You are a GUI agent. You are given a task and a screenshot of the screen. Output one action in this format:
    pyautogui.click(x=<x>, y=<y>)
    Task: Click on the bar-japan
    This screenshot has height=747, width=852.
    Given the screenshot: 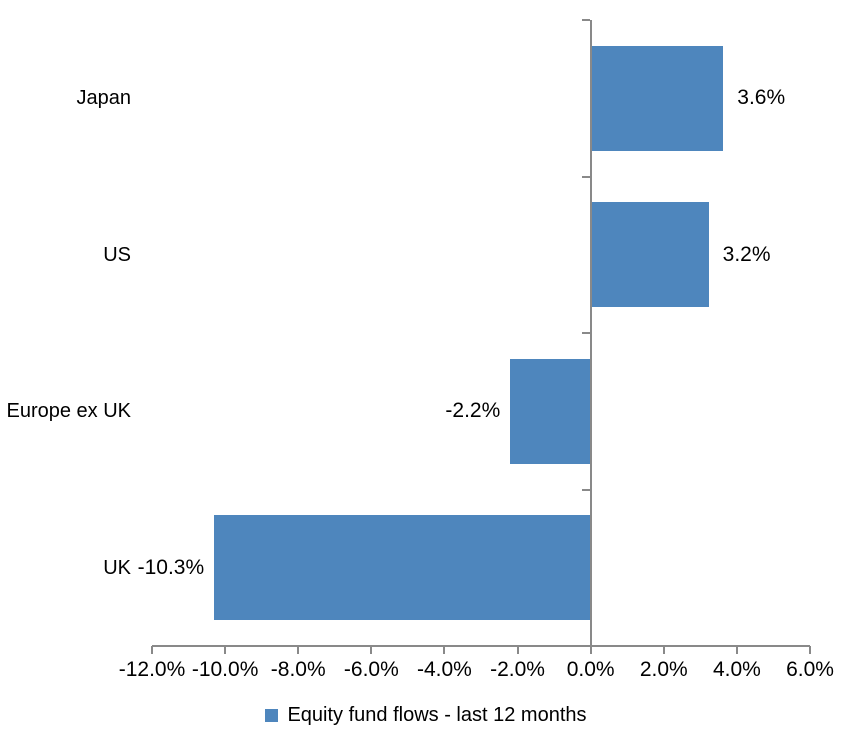 What is the action you would take?
    pyautogui.click(x=657, y=98)
    